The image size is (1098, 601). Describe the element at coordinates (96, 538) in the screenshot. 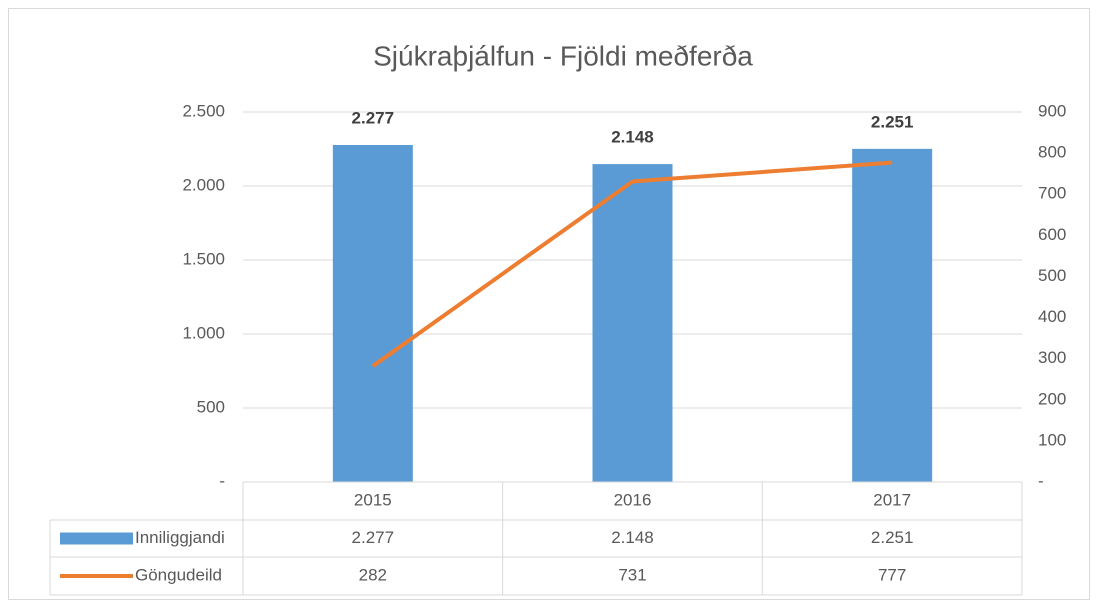

I see `legend-key` at that location.